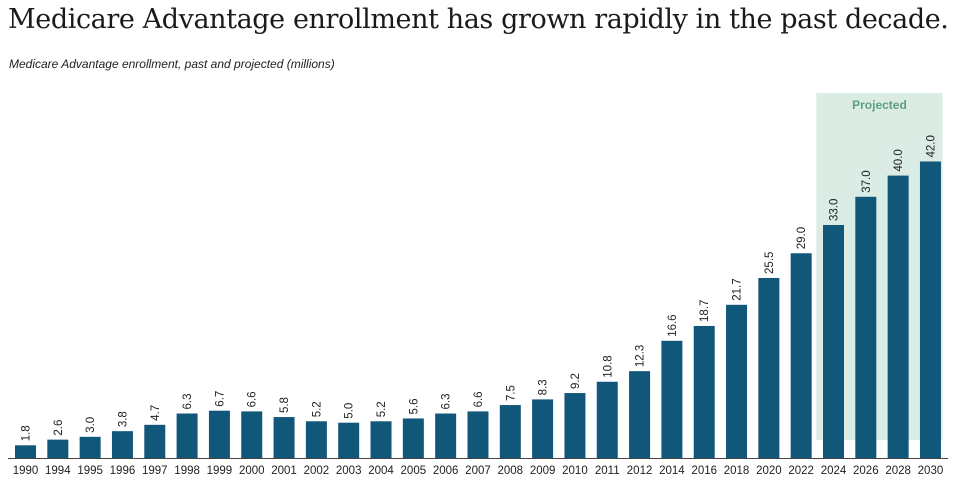 The width and height of the screenshot is (956, 481). Describe the element at coordinates (187, 471) in the screenshot. I see `x-tick-1998: 1998` at that location.